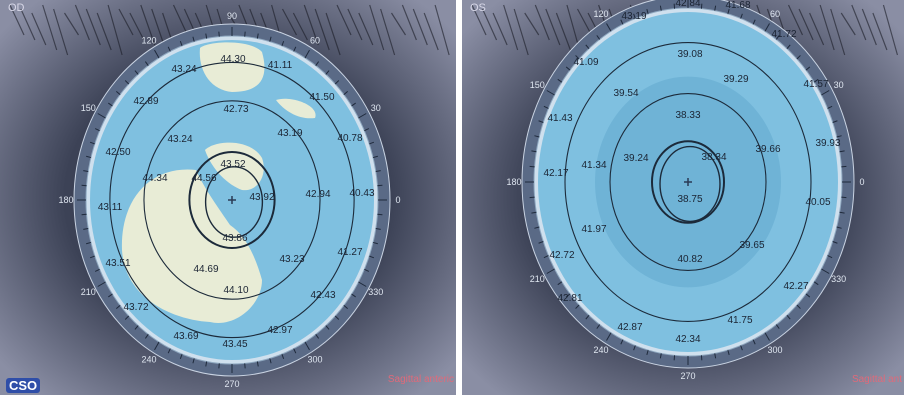  I want to click on k-reading: 42.27, so click(795, 286).